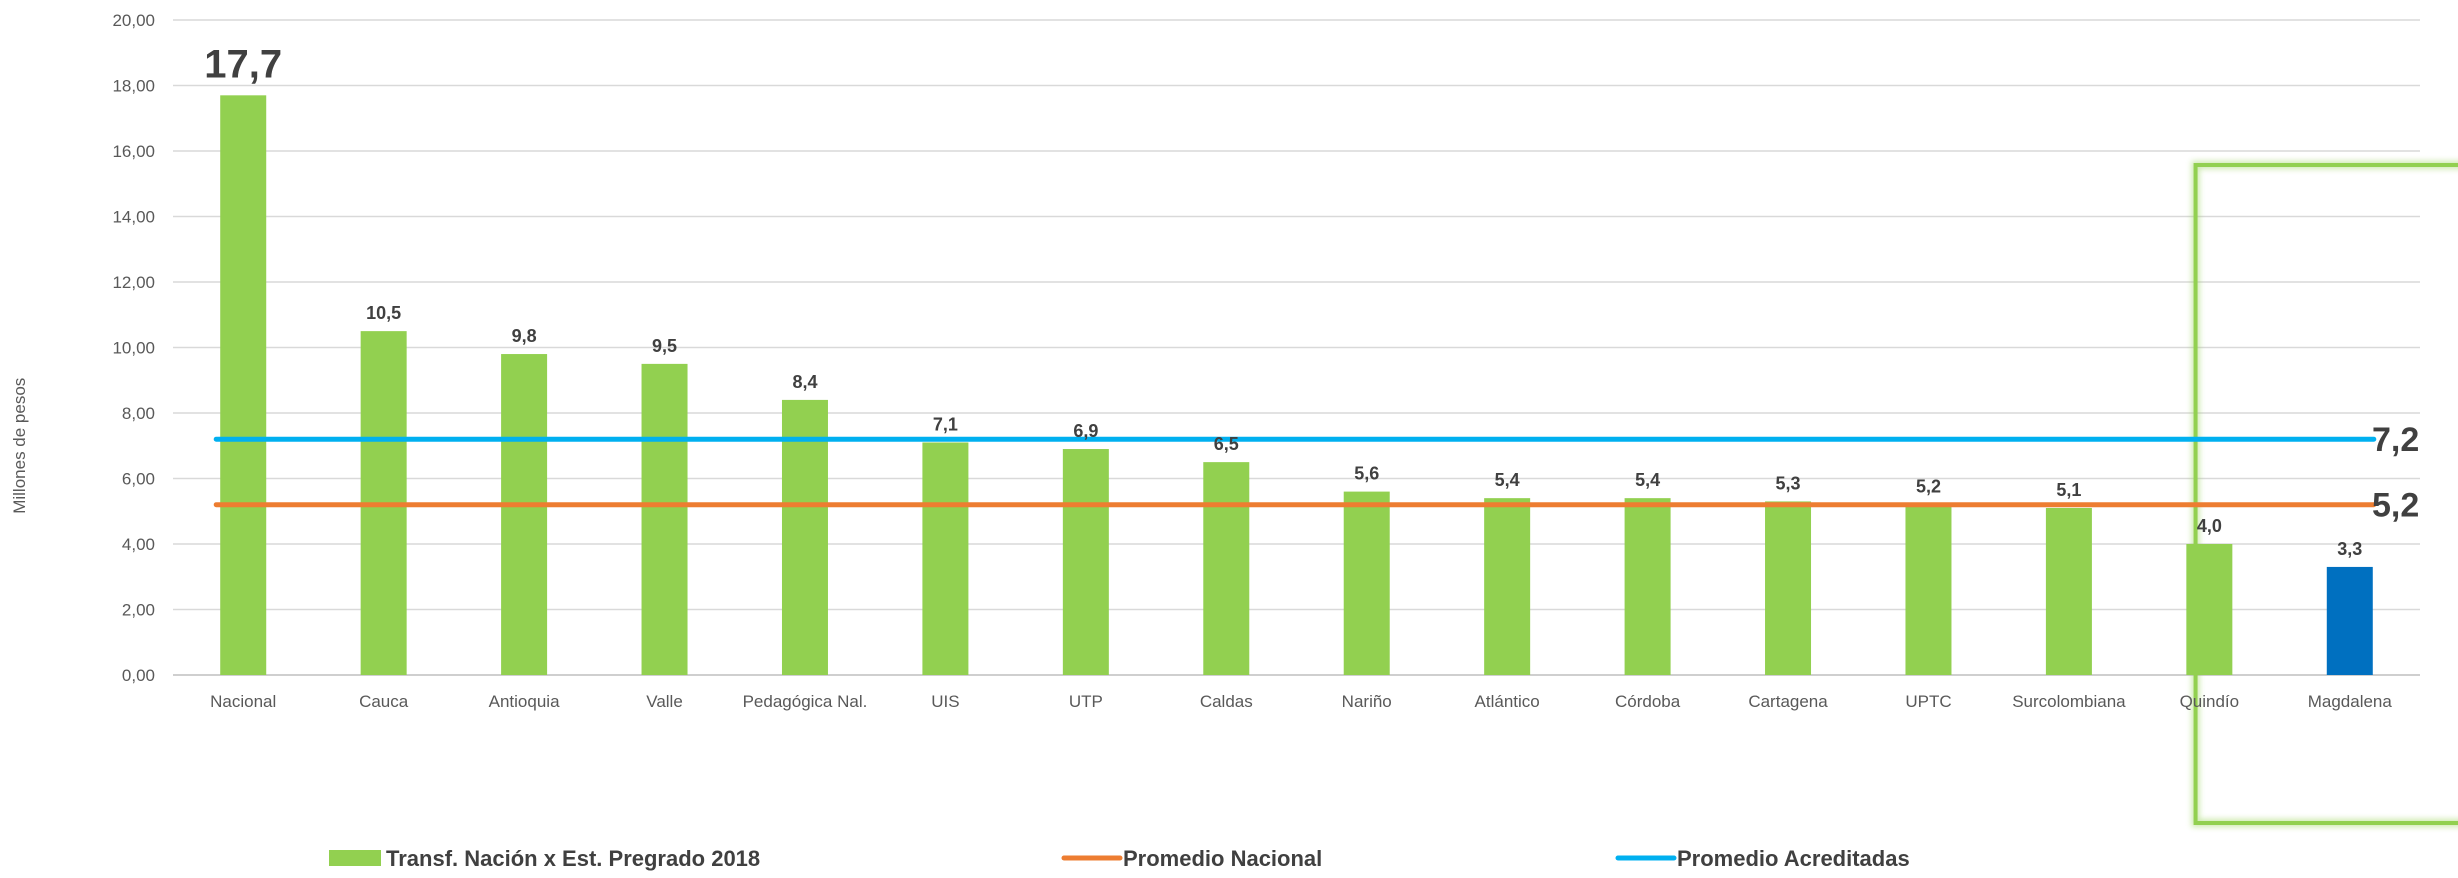 The image size is (2458, 878). What do you see at coordinates (133, 217) in the screenshot?
I see `y-tick-label: 14,00` at bounding box center [133, 217].